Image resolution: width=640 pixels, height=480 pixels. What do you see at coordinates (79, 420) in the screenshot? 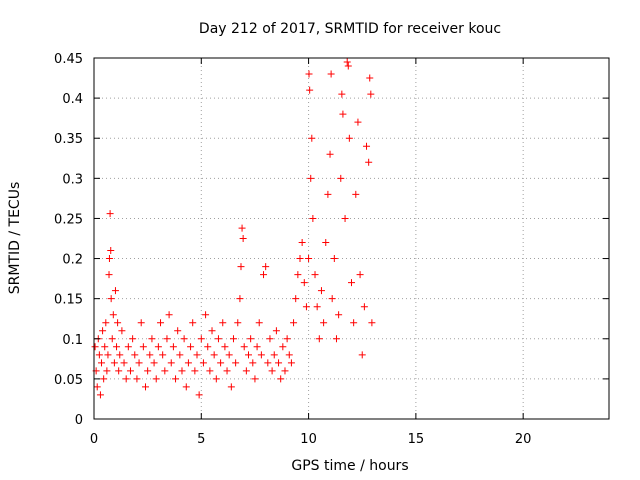
I see `y-tick-label: 0` at bounding box center [79, 420].